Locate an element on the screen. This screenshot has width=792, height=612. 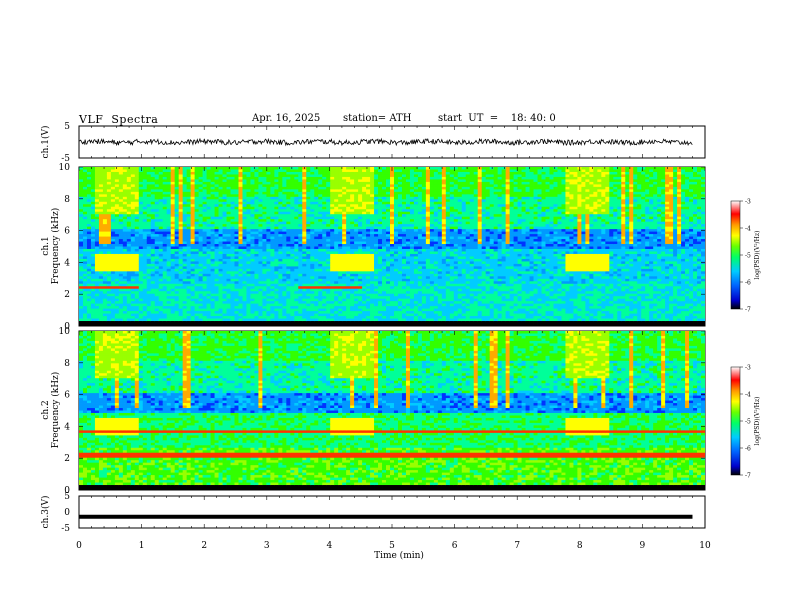
x-tick-label: 8 is located at coordinates (580, 546).